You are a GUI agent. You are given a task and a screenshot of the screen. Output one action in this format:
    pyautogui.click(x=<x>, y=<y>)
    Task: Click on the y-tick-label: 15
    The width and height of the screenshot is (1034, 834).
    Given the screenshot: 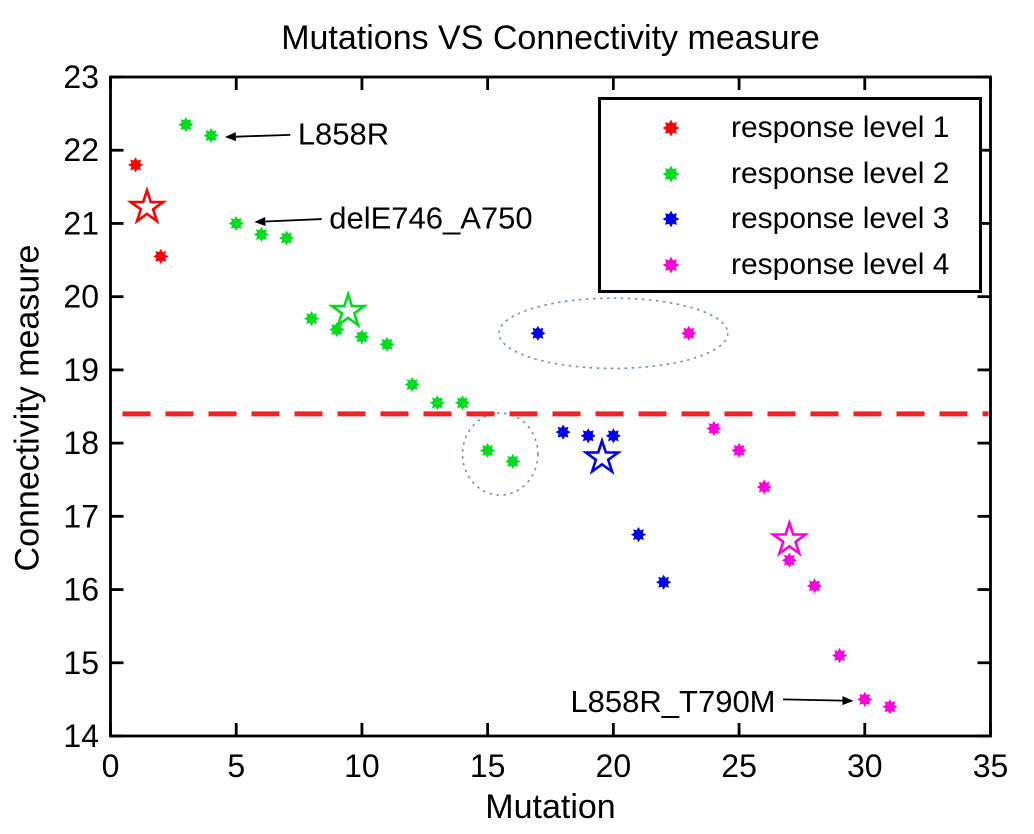 What is the action you would take?
    pyautogui.click(x=81, y=663)
    